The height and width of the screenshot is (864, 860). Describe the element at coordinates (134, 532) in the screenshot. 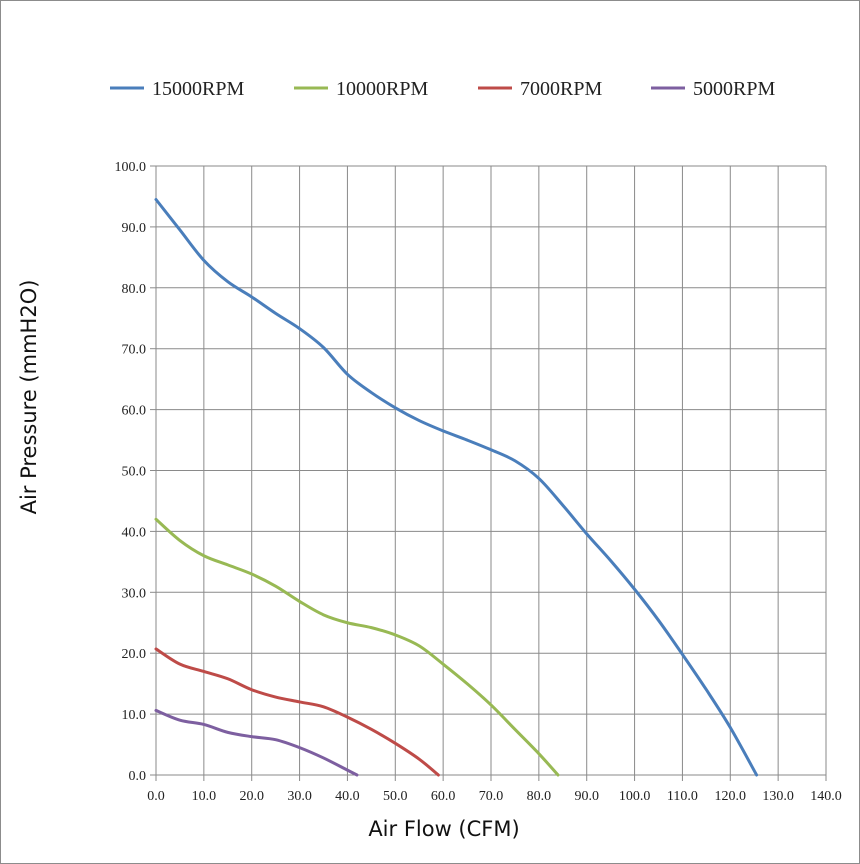

I see `y-tick-label: 40.0` at that location.